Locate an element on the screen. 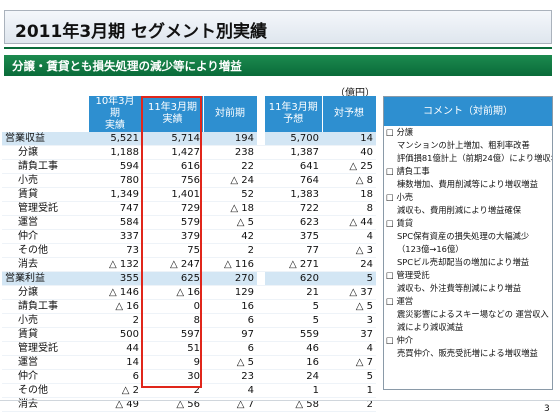 This screenshot has width=560, height=420. subtitle-bar: 分譲・賃貸とも損失処理の減少等により増益 is located at coordinates (278, 65).